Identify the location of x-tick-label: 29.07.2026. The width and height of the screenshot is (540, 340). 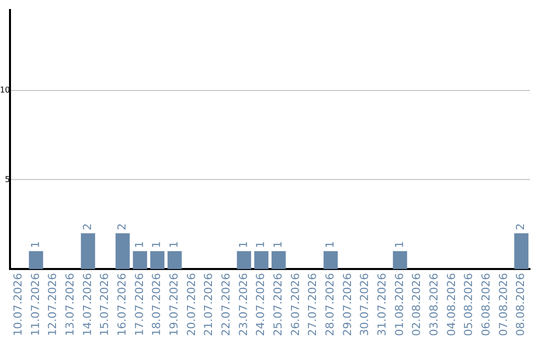
(347, 304).